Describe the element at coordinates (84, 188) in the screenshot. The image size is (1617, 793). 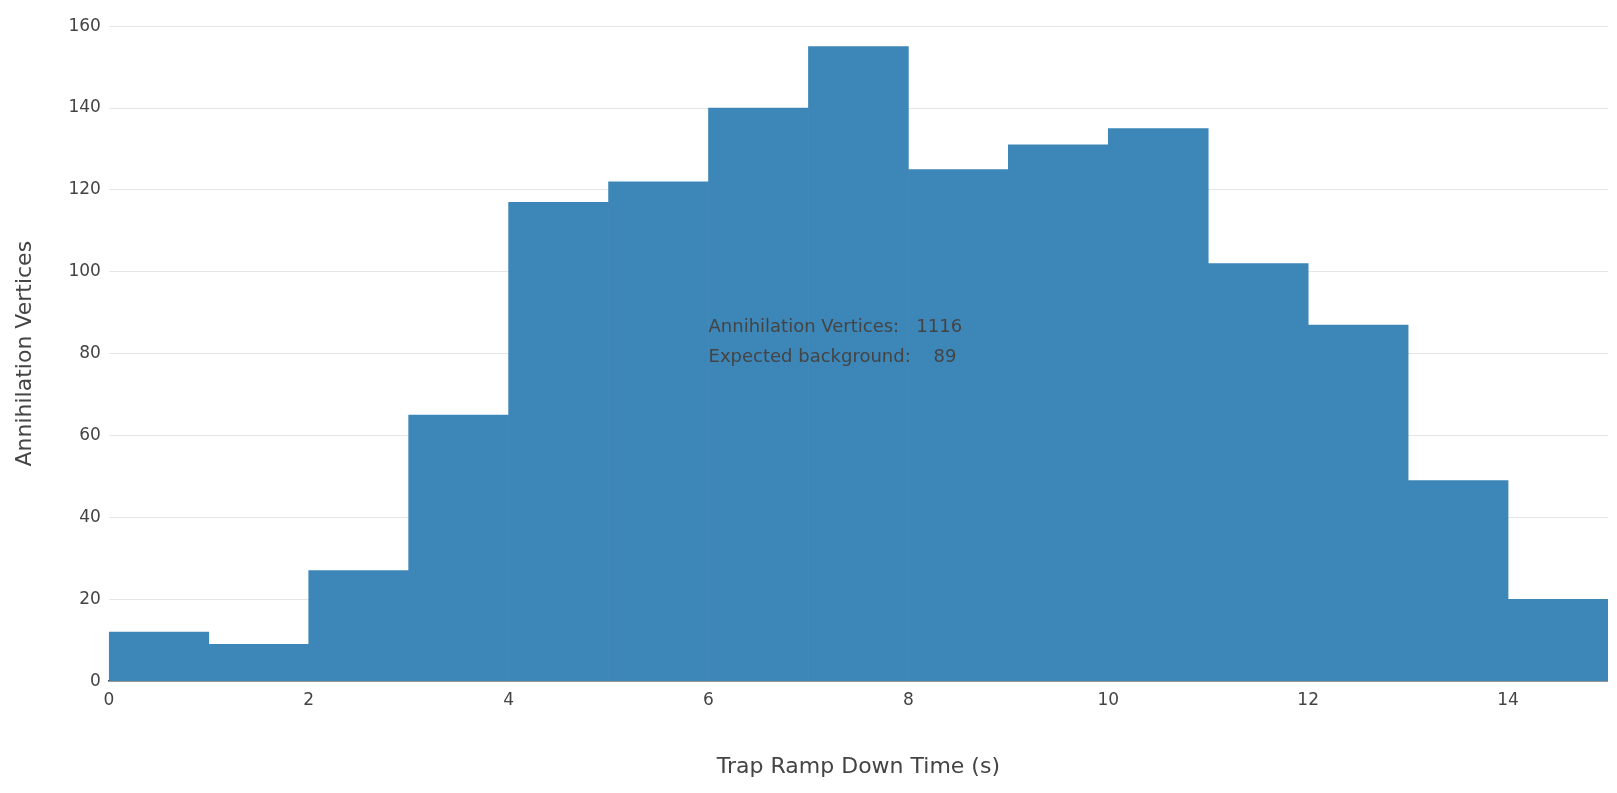
I see `y-tick-label: 120` at that location.